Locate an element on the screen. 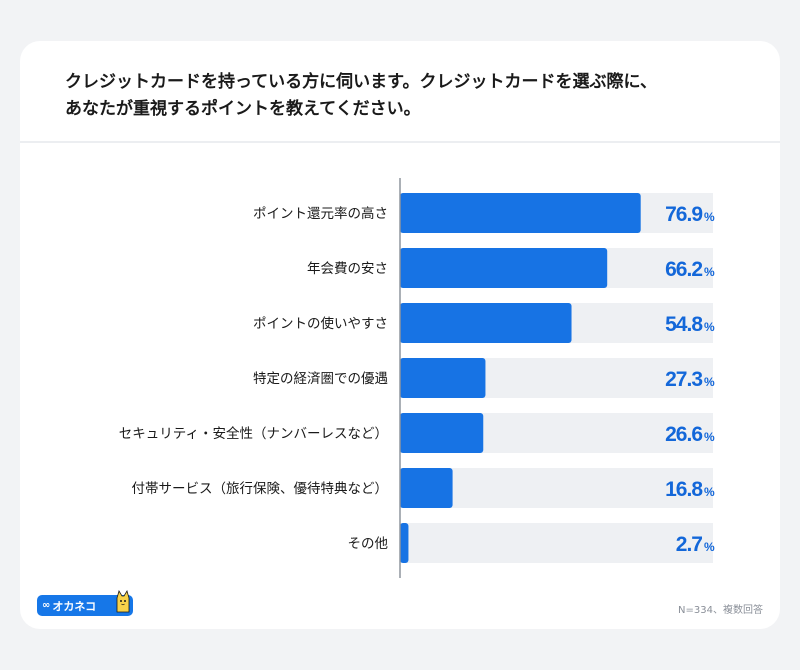 This screenshot has height=670, width=800. data-label: 54.8 is located at coordinates (684, 324).